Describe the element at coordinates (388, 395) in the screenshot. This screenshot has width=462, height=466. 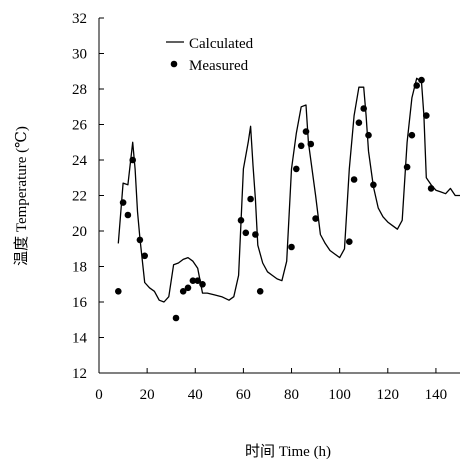
I see `x-tick-label: 120` at that location.